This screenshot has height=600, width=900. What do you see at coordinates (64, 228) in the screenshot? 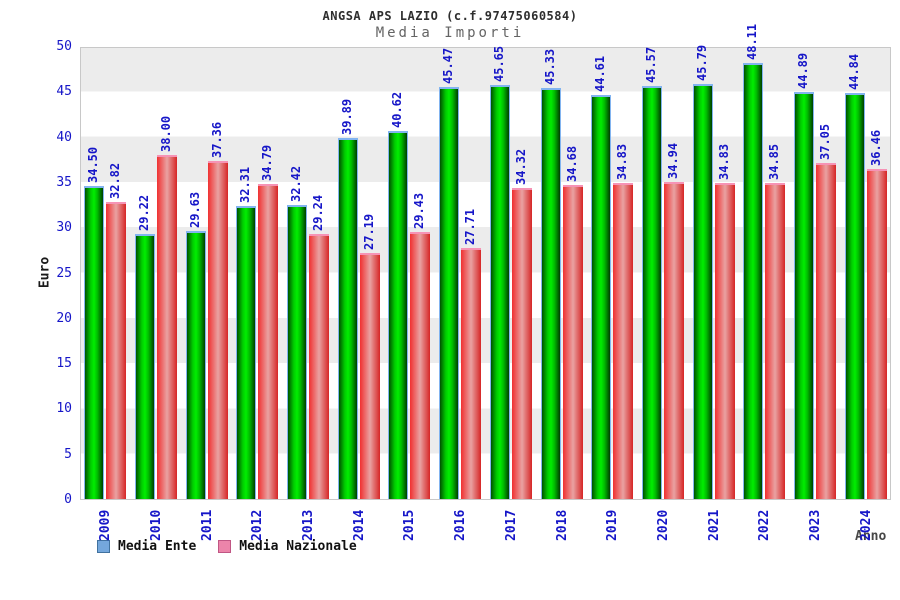
I see `y-tick-label: 30` at bounding box center [64, 228].